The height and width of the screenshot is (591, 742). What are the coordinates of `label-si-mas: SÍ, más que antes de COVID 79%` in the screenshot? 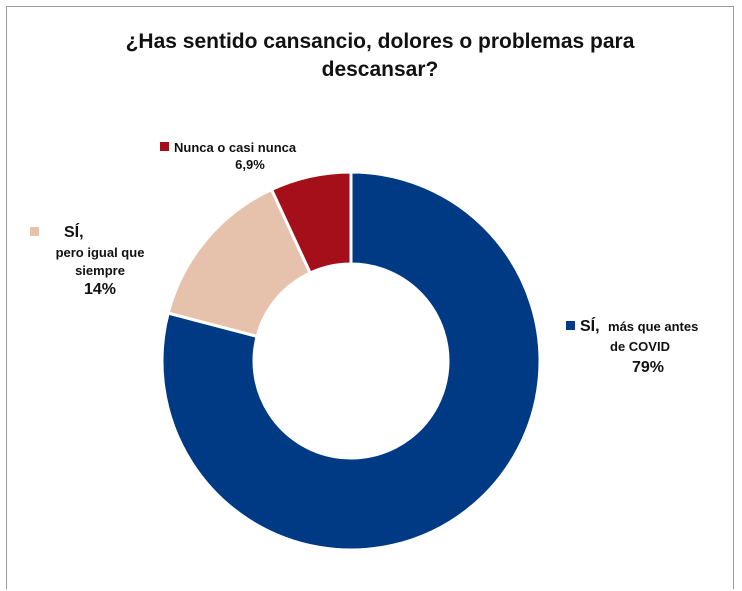 It's located at (646, 348).